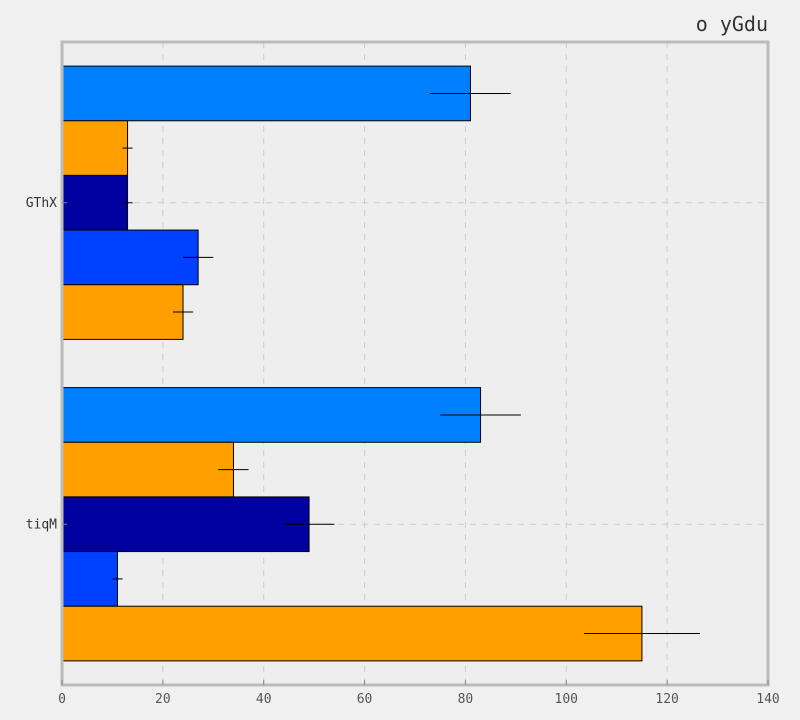 Image resolution: width=800 pixels, height=720 pixels. What do you see at coordinates (46, 364) in the screenshot?
I see `y-axis: GThX tiqM` at bounding box center [46, 364].